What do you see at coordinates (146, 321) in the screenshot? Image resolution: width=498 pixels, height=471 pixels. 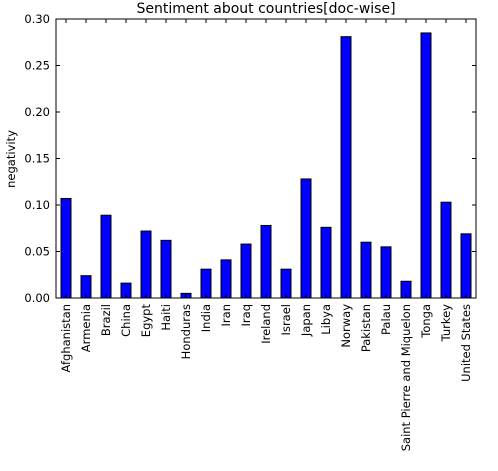 I see `x-tick-label: Egypt` at bounding box center [146, 321].